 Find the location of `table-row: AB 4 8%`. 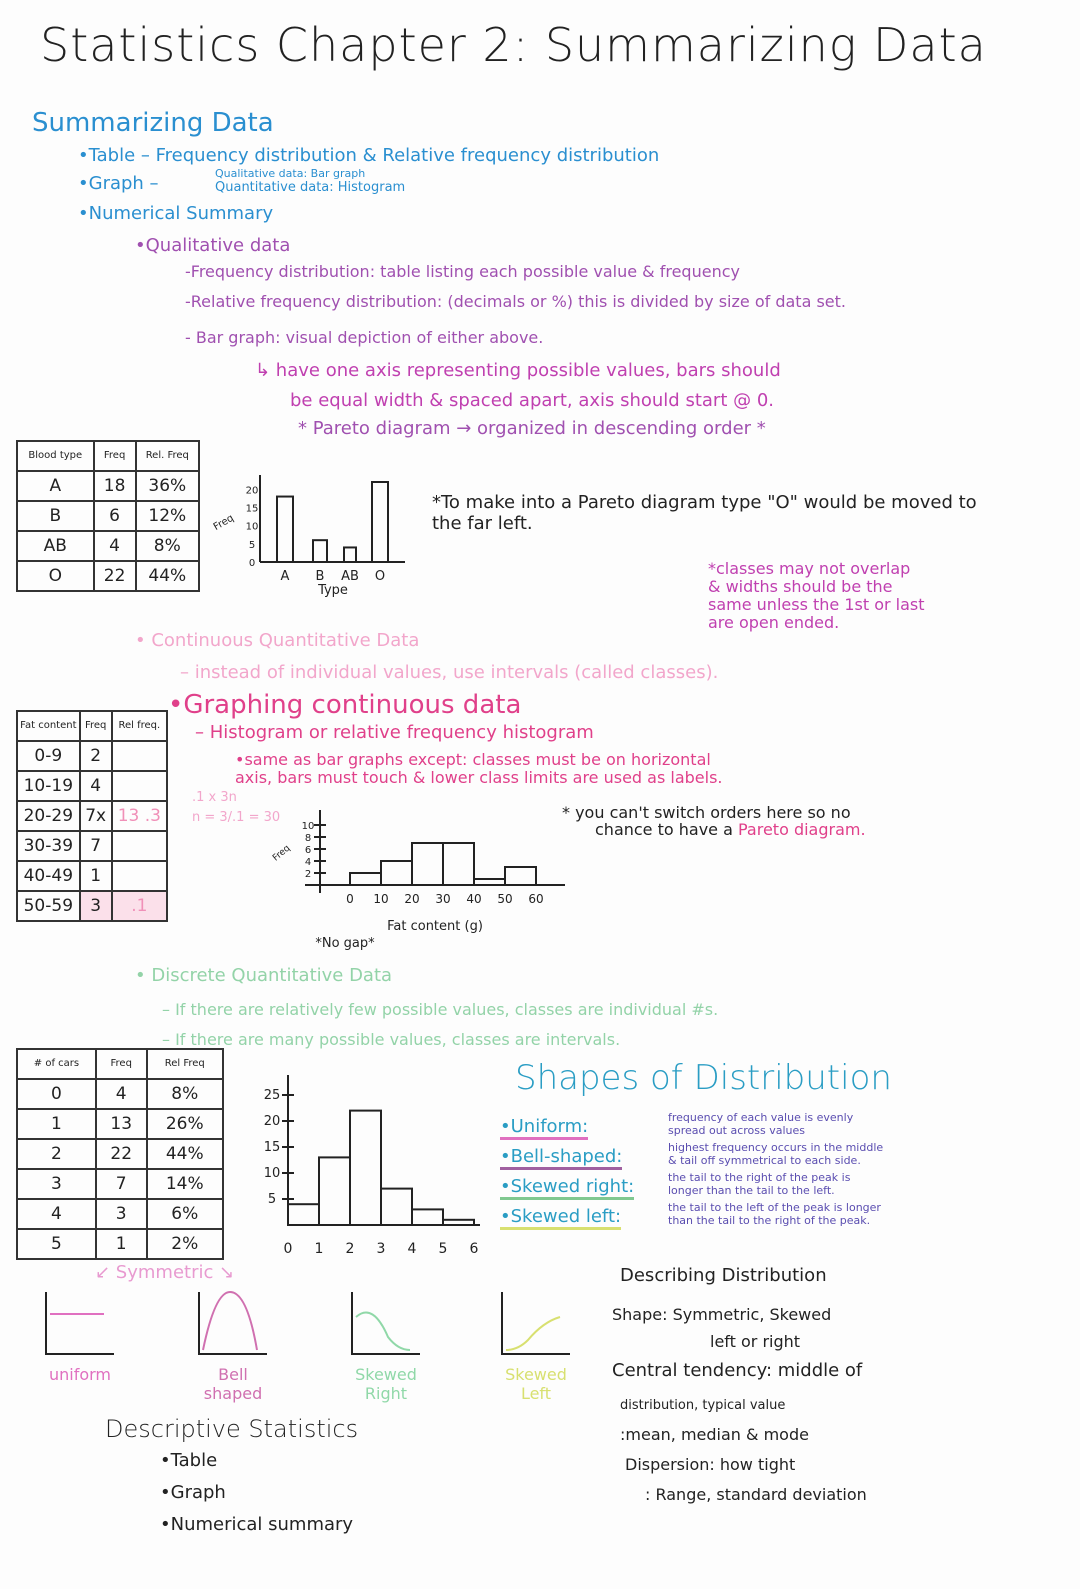

table-row: AB 4 8% is located at coordinates (108, 546).